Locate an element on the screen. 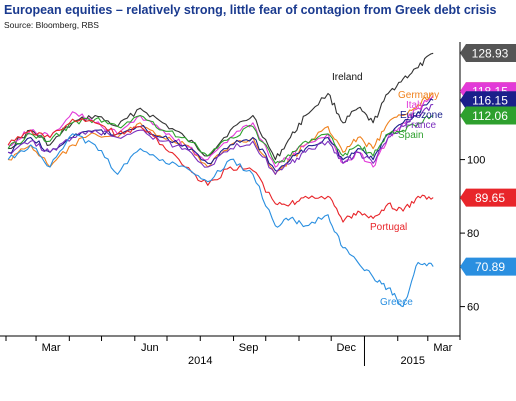 The width and height of the screenshot is (516, 401). end-value-label: 116.15 is located at coordinates (490, 101).